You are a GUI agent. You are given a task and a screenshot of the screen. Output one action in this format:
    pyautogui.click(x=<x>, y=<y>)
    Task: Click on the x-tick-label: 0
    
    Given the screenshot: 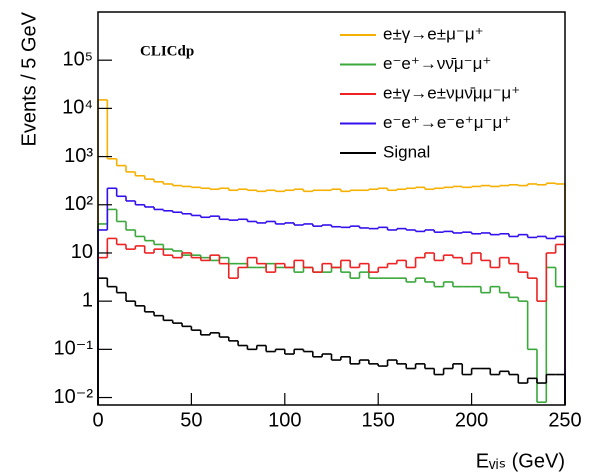 What is the action you would take?
    pyautogui.click(x=97, y=420)
    